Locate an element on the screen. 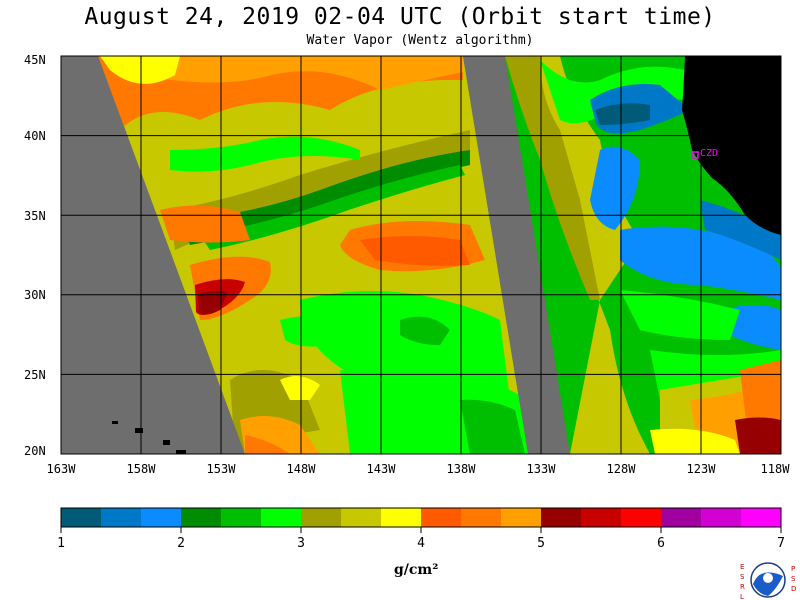 Image resolution: width=800 pixels, height=600 pixels. colorbar-tick-label: 1 is located at coordinates (61, 543).